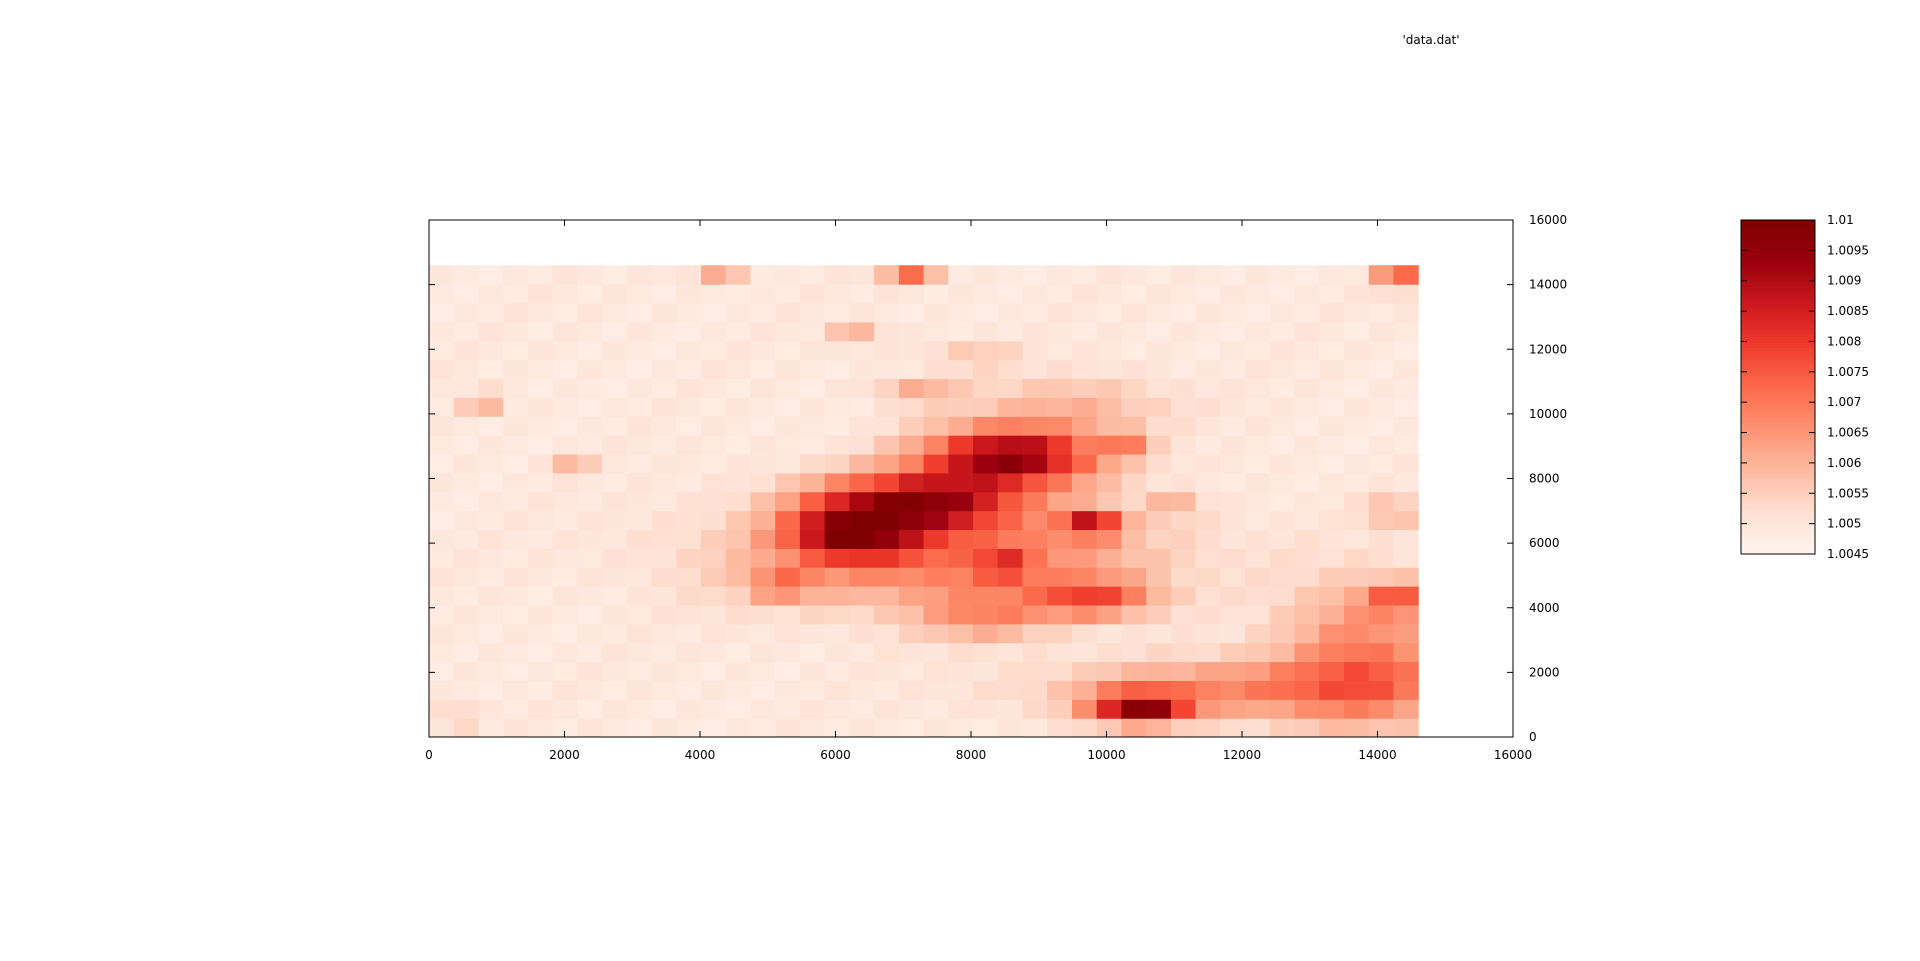  I want to click on y-tick-label: 4000, so click(1544, 608).